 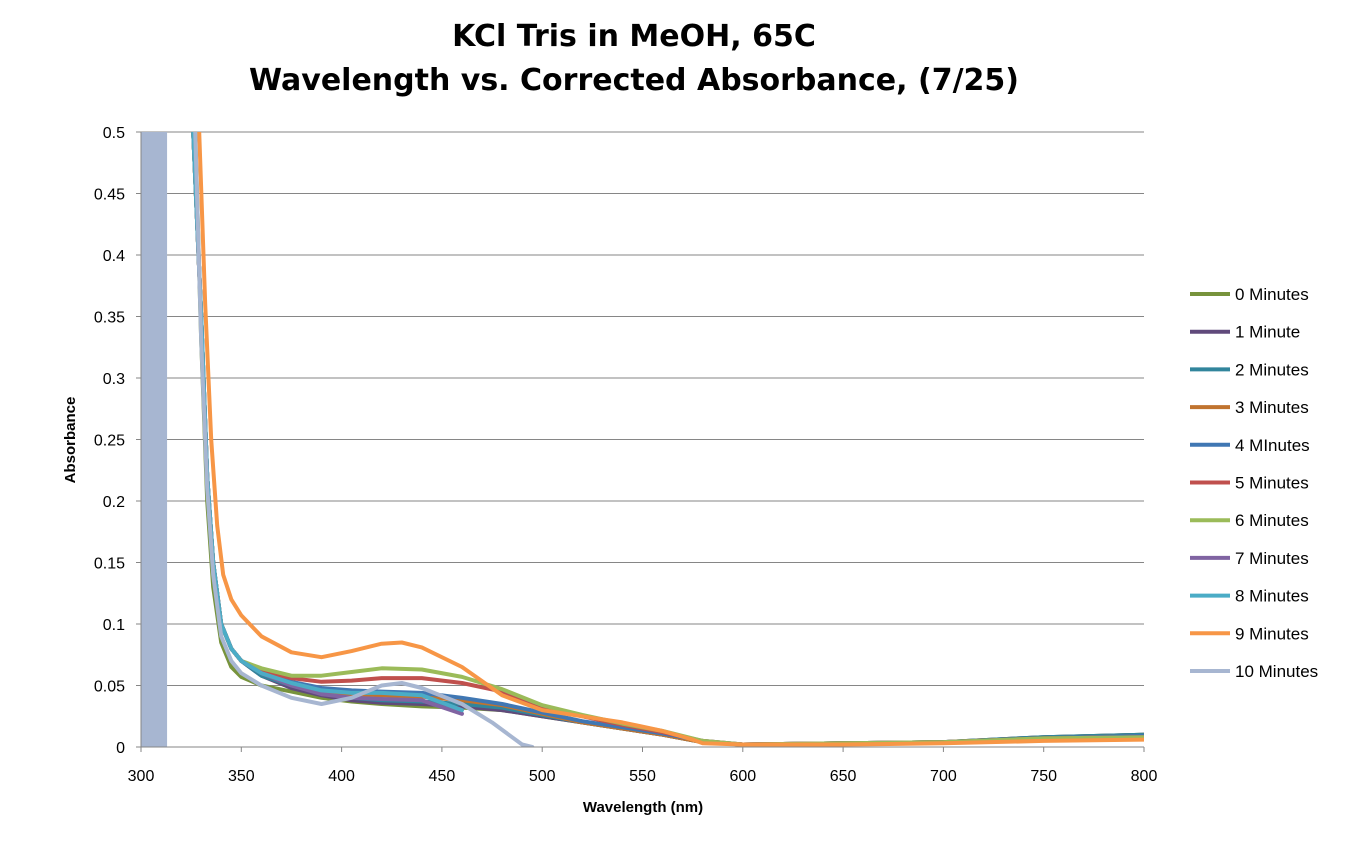 What do you see at coordinates (643, 807) in the screenshot?
I see `x-axis-label: Wavelength (nm)` at bounding box center [643, 807].